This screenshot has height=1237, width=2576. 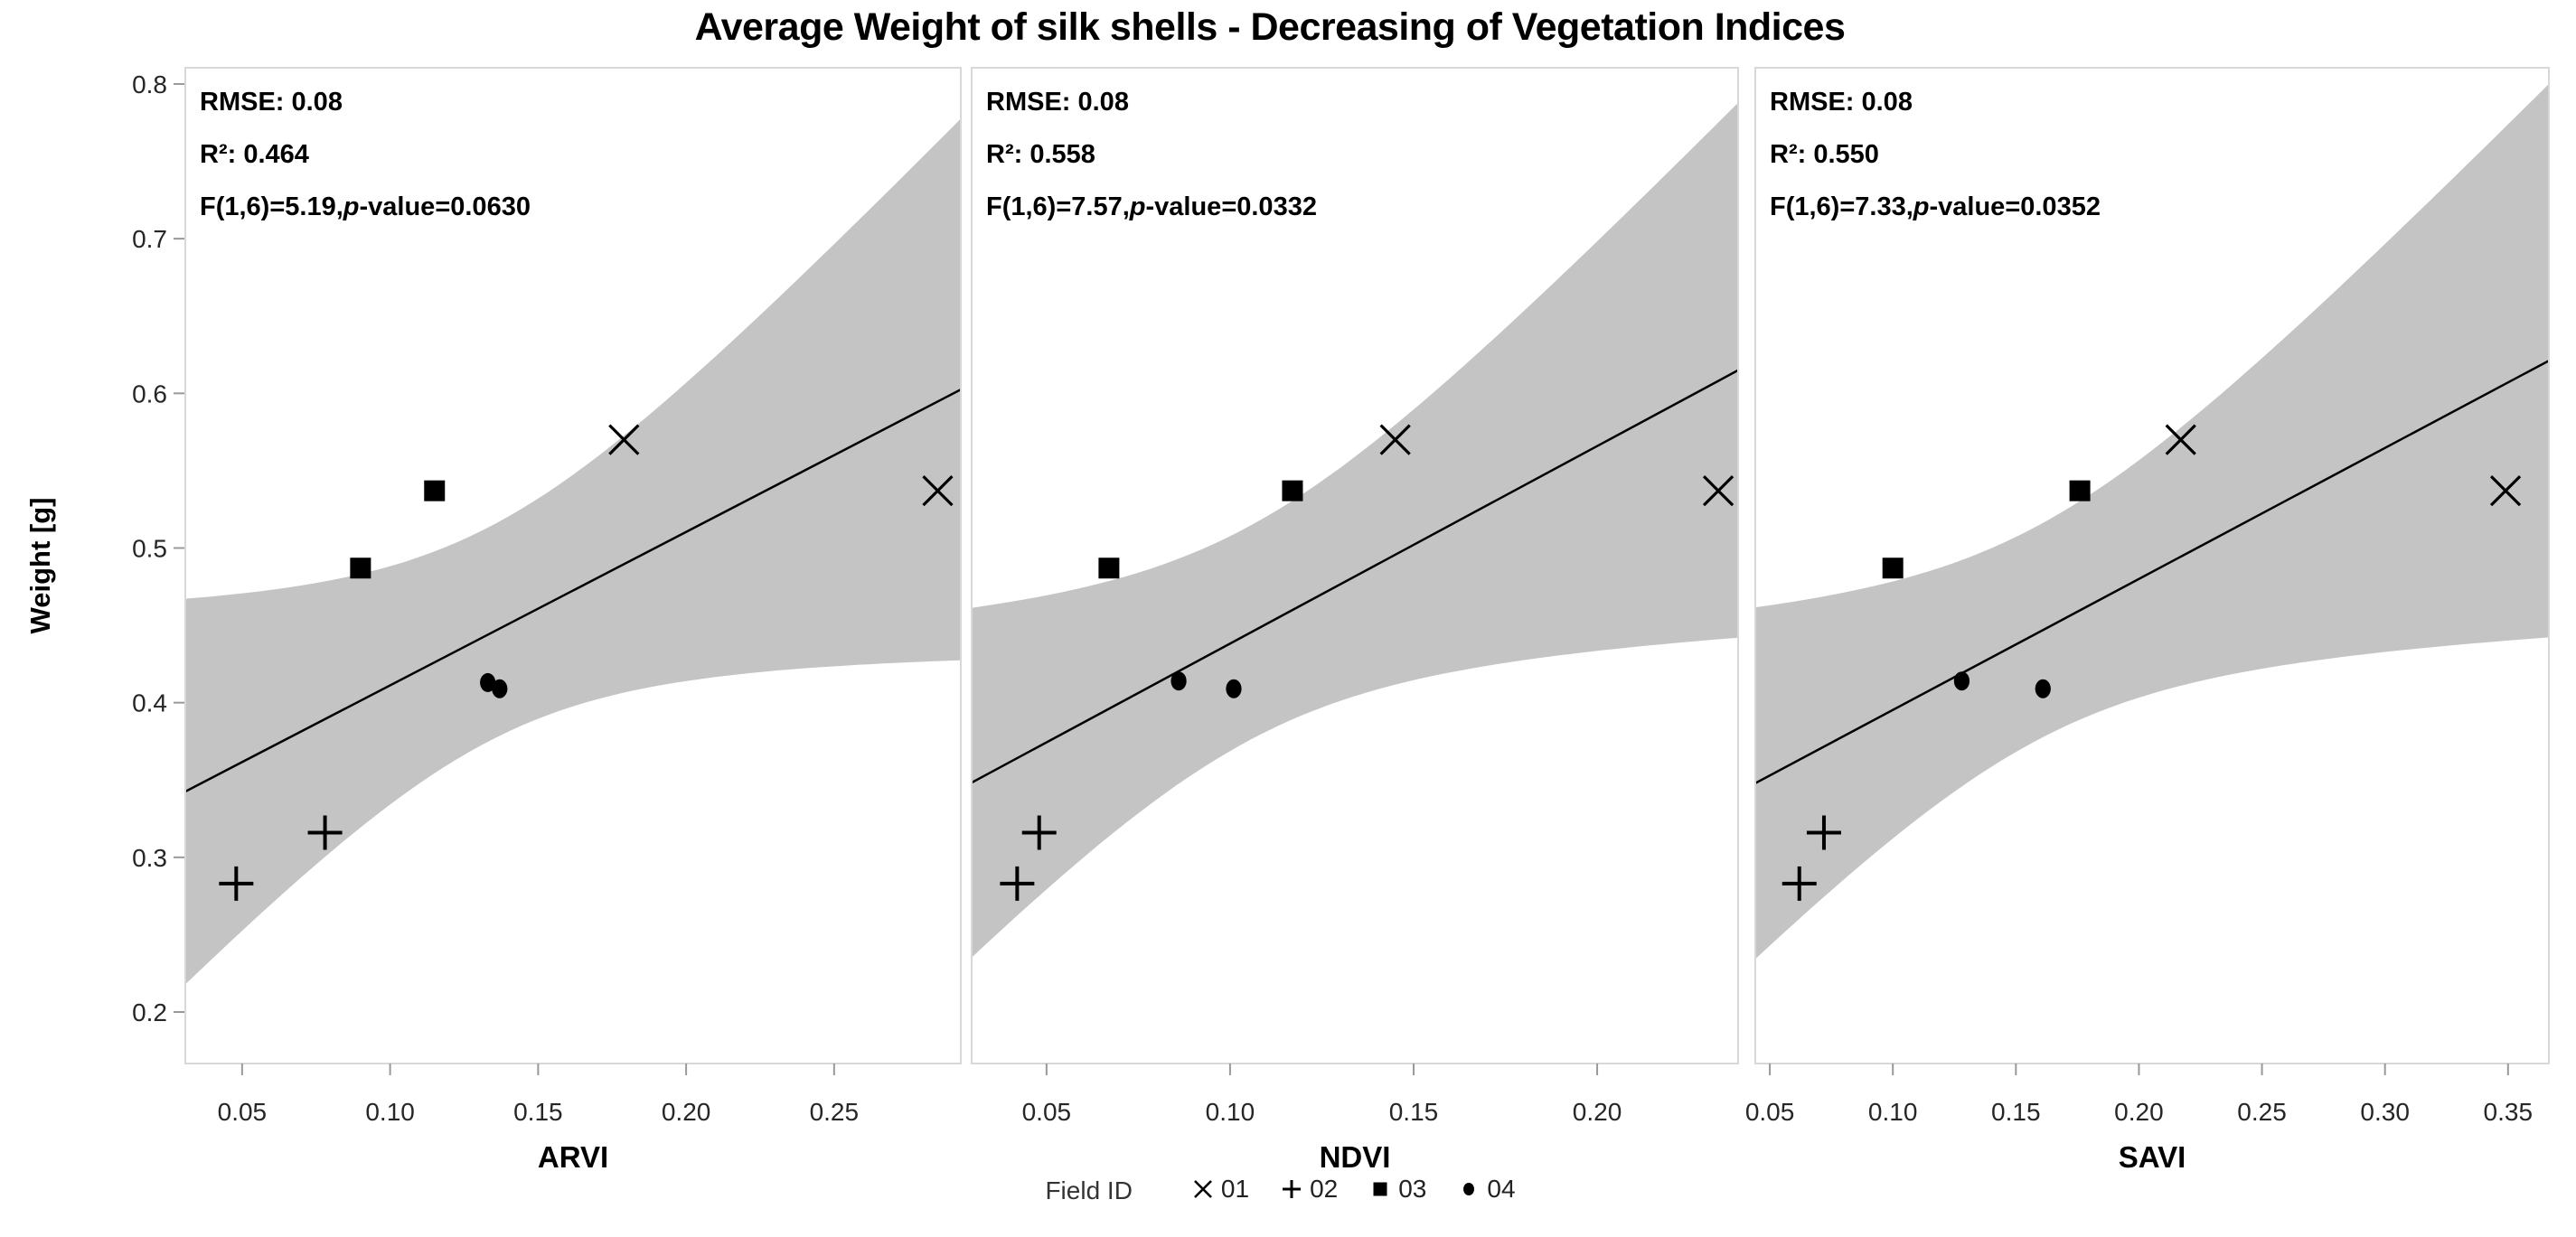 I want to click on y-axis-tick-label: 0.4, so click(x=149, y=703).